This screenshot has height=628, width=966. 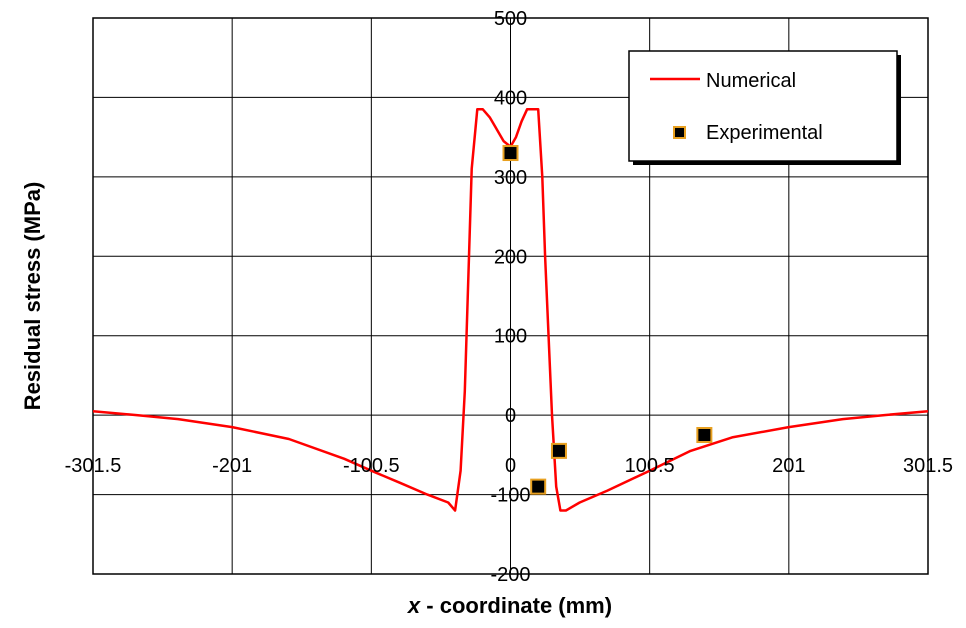 What do you see at coordinates (516, 605) in the screenshot?
I see `x-axis-label-text: - coordinate (mm)` at bounding box center [516, 605].